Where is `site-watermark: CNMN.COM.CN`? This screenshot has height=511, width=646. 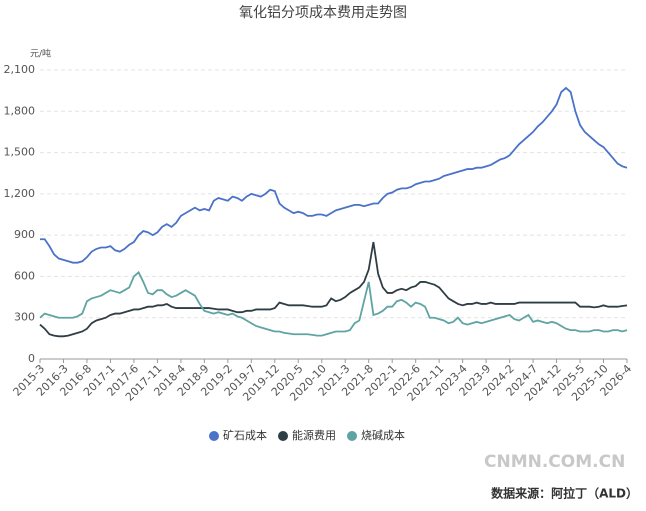
site-watermark: CNMN.COM.CN is located at coordinates (554, 462).